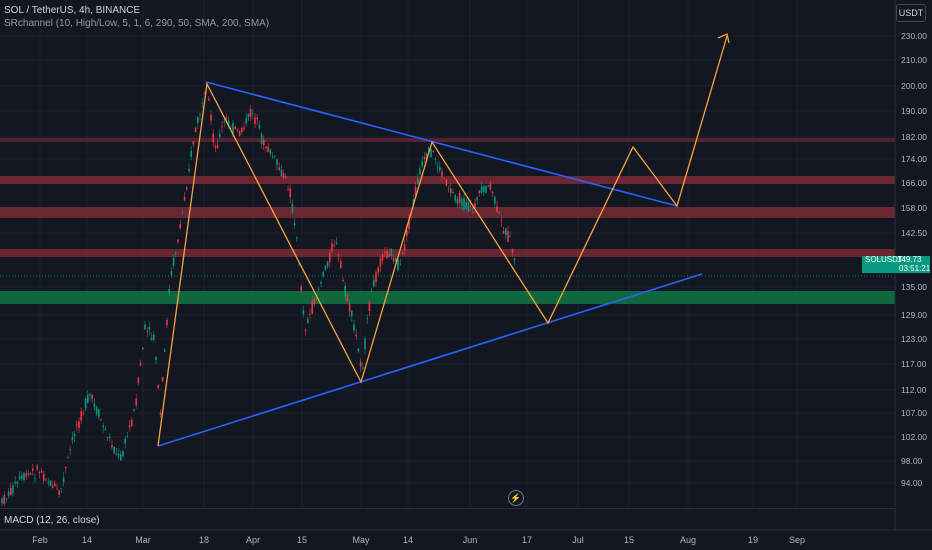  What do you see at coordinates (914, 159) in the screenshot?
I see `price-tick-label: 174.00` at bounding box center [914, 159].